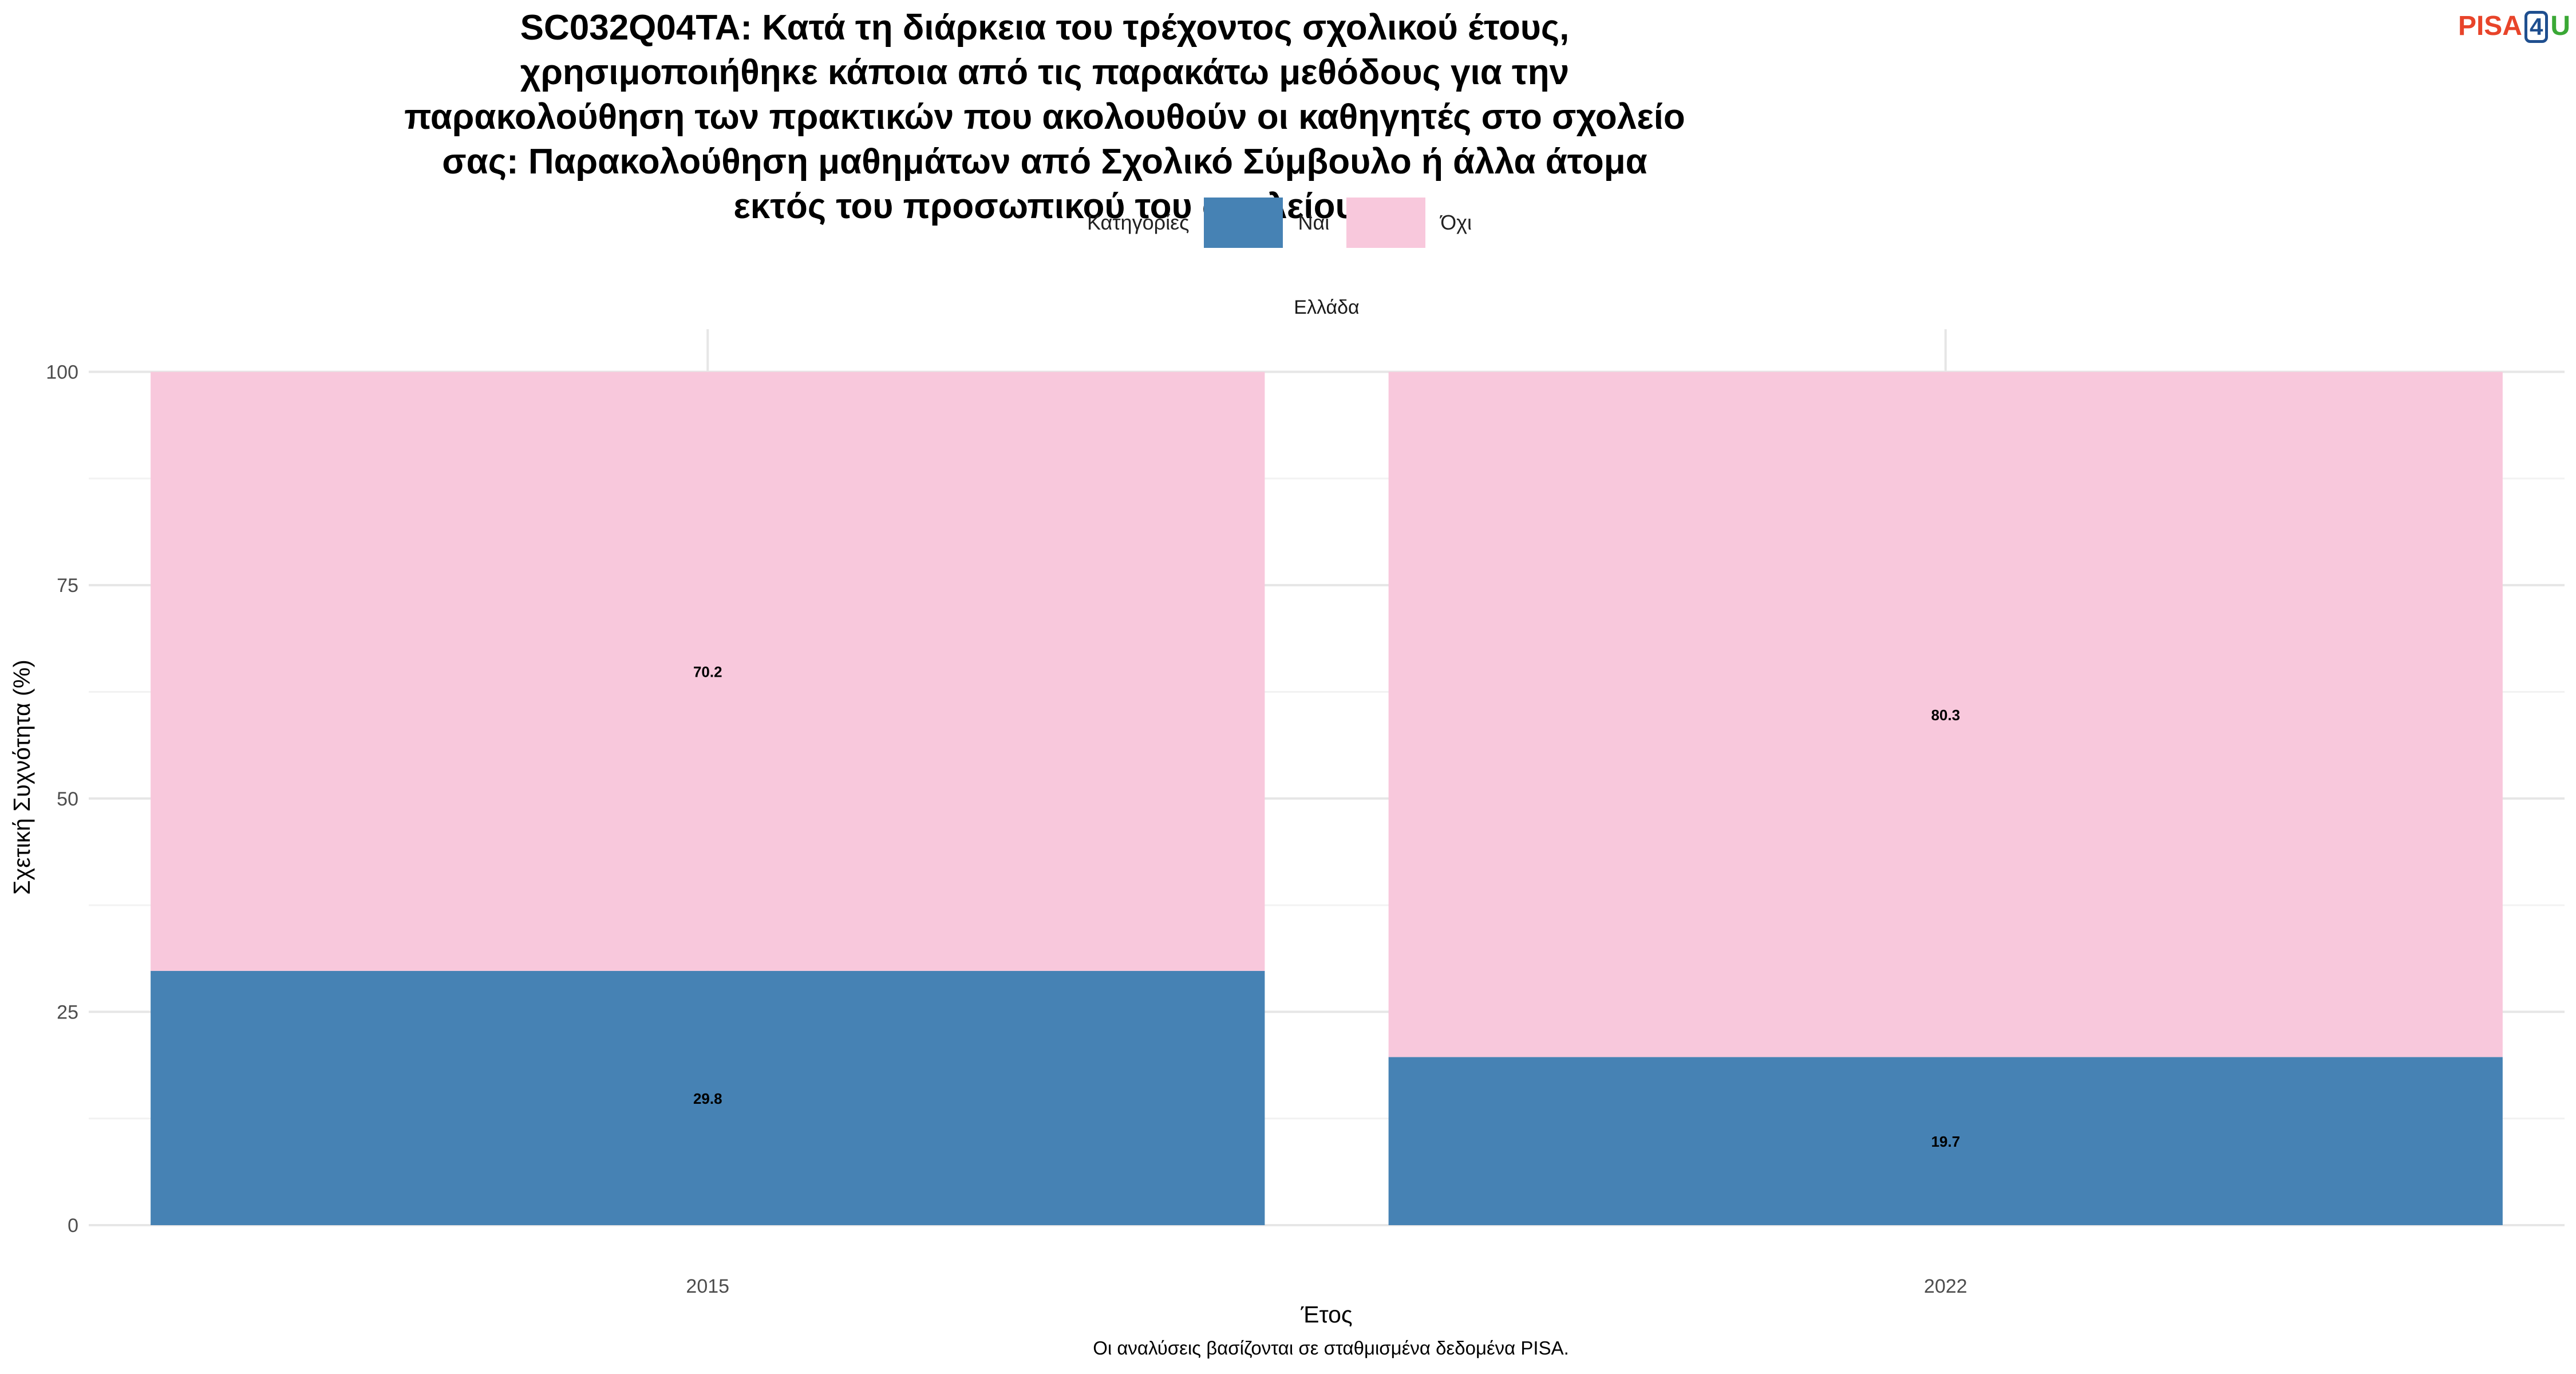 The image size is (2576, 1374). I want to click on logo-text-four: 4, so click(2536, 27).